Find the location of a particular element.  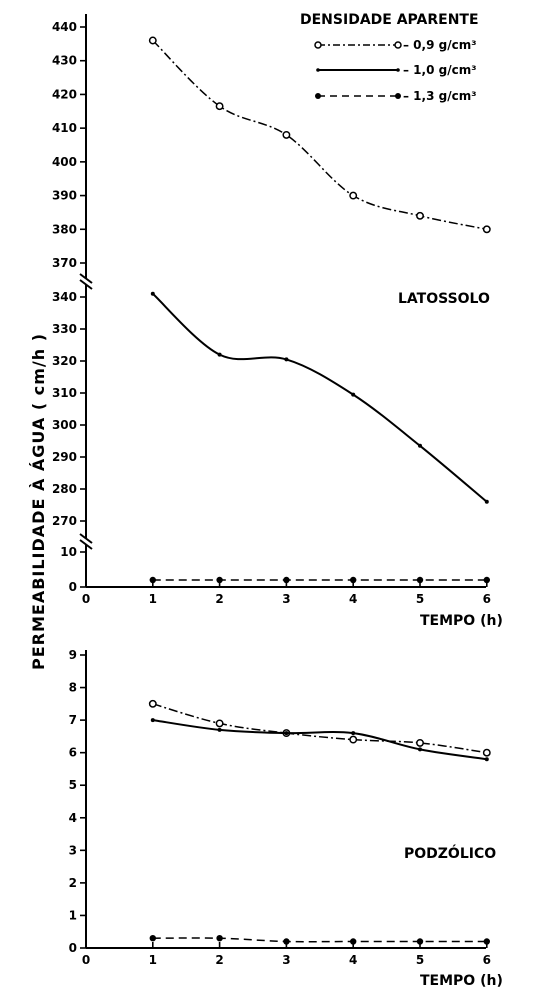

y-tick-top-390: 390 is located at coordinates (64, 196).